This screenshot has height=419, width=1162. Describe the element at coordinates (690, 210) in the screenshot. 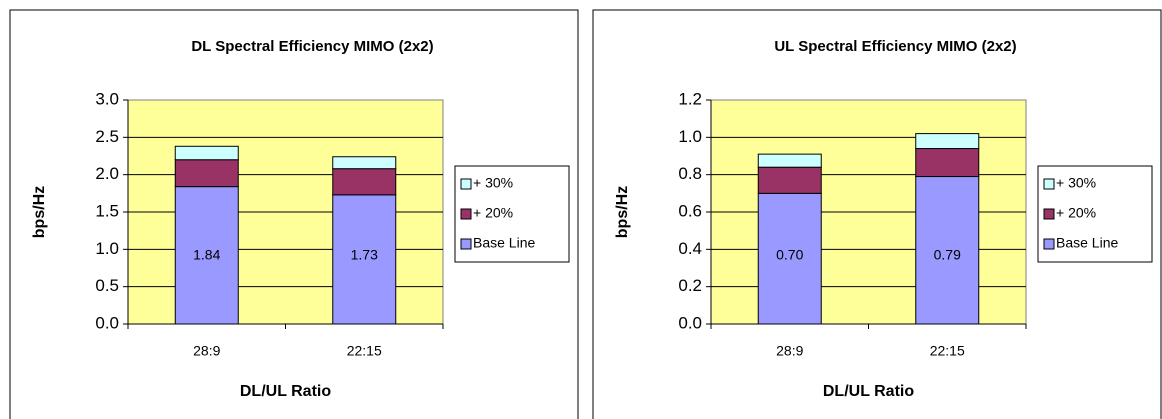

I see `y-tick-label: 0.6` at that location.